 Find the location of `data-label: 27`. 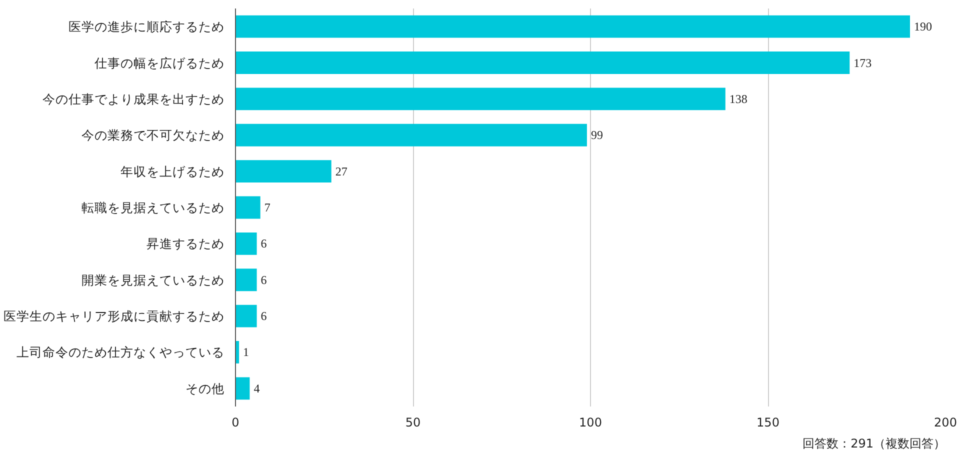

data-label: 27 is located at coordinates (341, 171).